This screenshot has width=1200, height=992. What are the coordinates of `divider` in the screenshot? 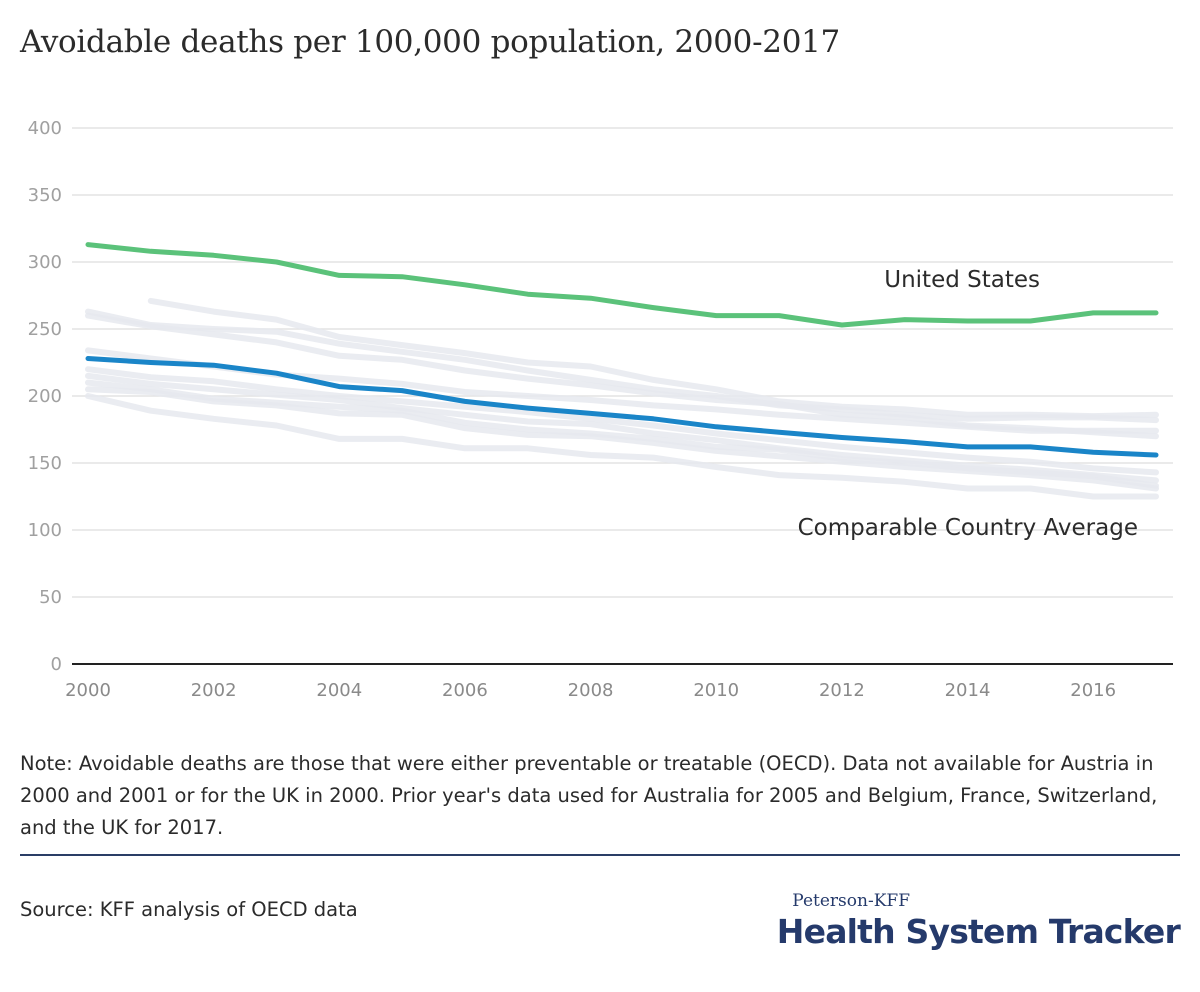 It's located at (600, 855).